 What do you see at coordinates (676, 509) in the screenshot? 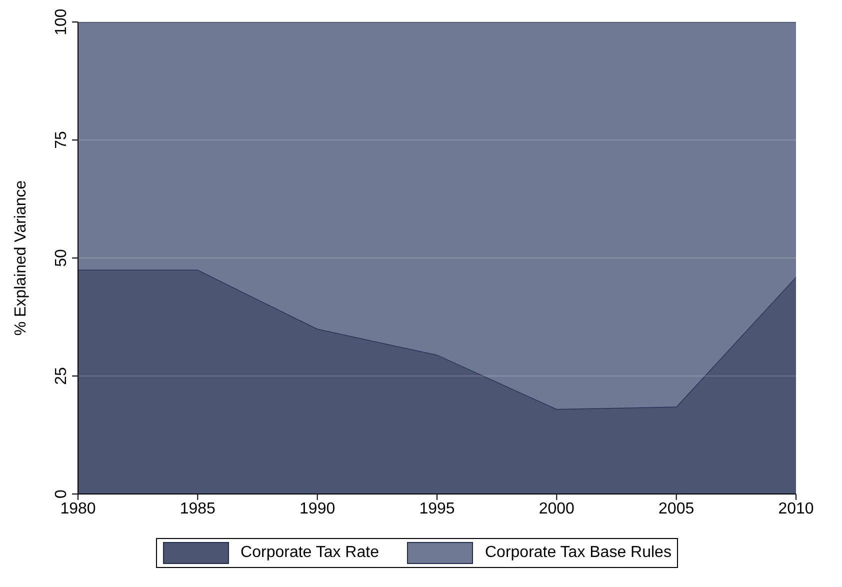
I see `x-tick-label: 2005` at bounding box center [676, 509].